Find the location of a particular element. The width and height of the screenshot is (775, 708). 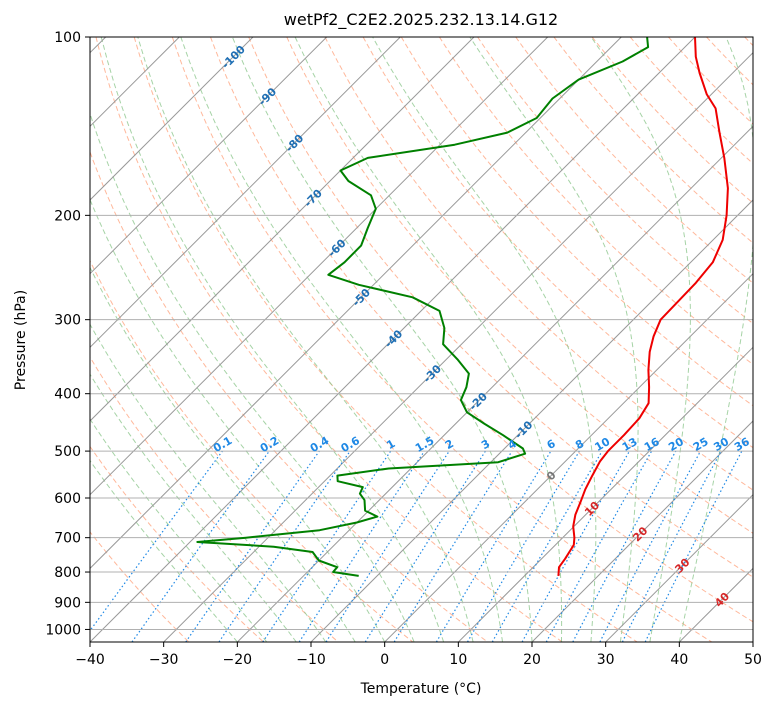

y-tick-label: 1000 is located at coordinates (63, 630).